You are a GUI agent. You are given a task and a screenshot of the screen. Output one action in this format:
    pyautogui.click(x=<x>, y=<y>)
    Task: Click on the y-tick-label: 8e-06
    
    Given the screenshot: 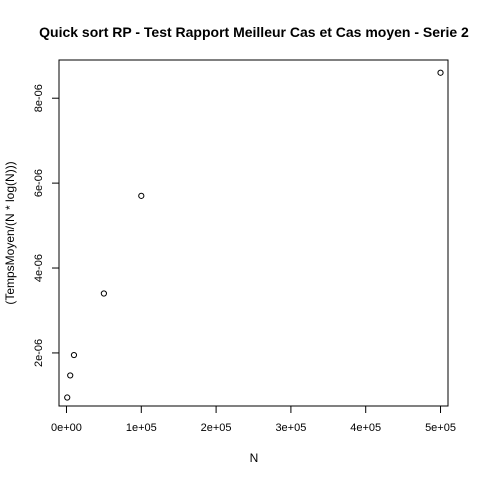 What is the action you would take?
    pyautogui.click(x=39, y=98)
    